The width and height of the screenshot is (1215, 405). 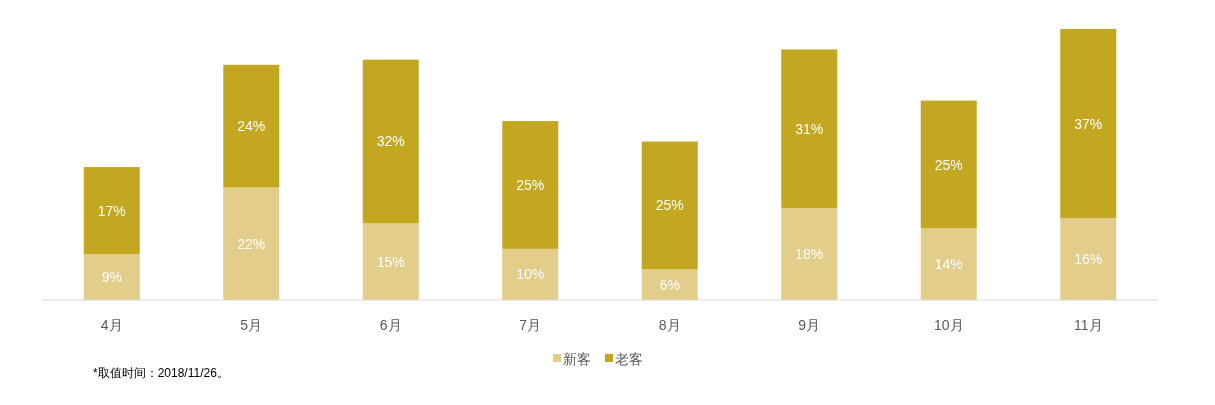 I want to click on data-label: 31%, so click(x=809, y=128).